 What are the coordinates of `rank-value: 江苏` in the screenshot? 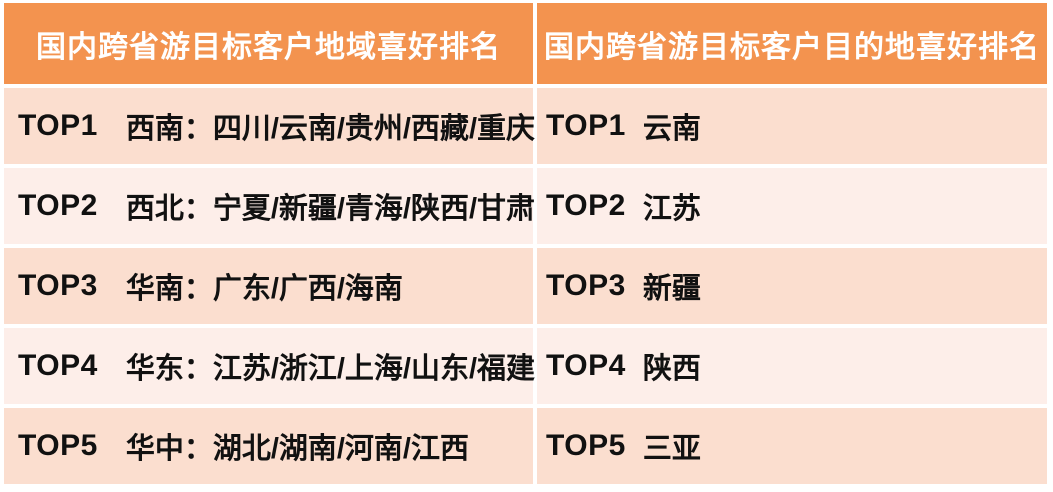 It's located at (671, 209).